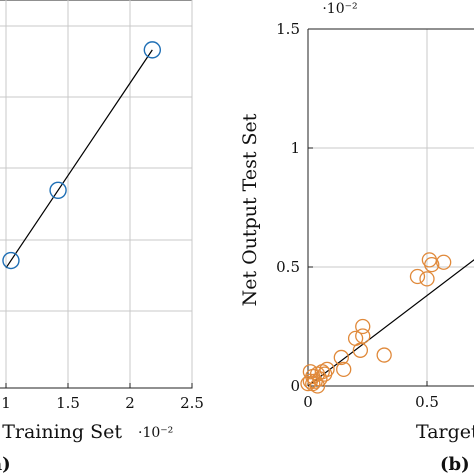  I want to click on panel-b-markers, so click(376, 323).